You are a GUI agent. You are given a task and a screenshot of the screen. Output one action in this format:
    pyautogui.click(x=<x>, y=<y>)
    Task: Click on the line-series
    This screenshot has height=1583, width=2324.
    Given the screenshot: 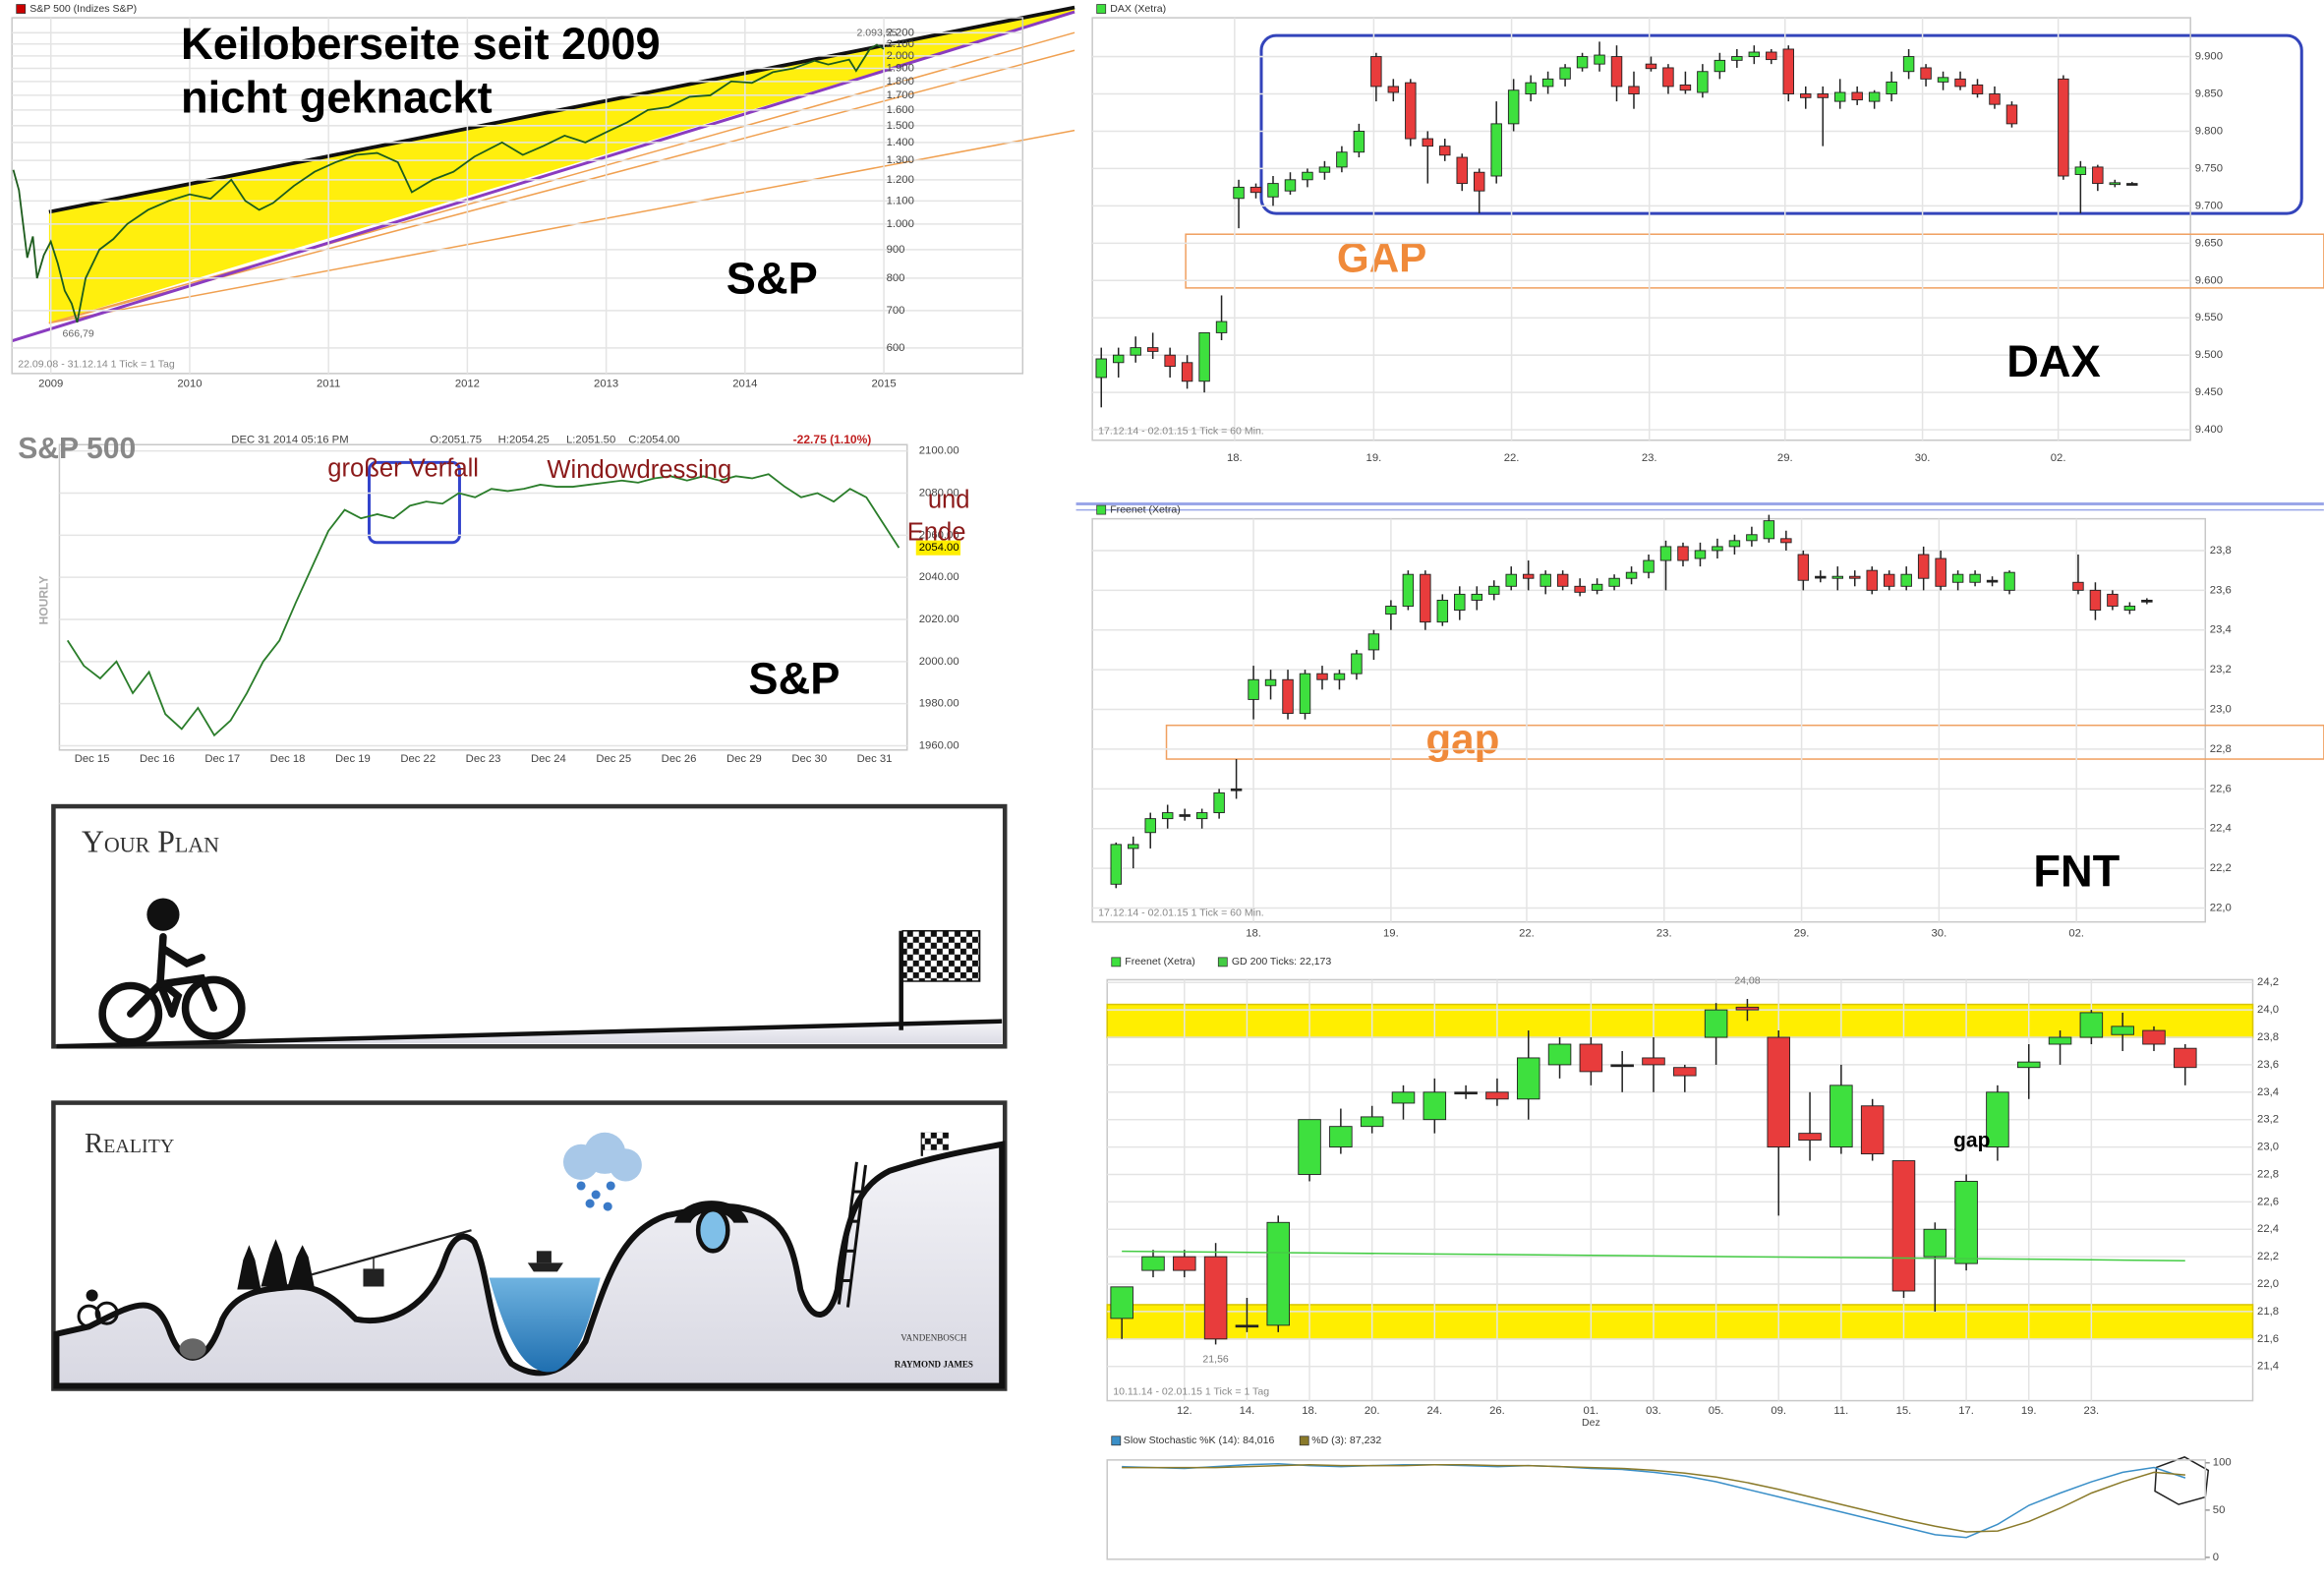 What is the action you would take?
    pyautogui.click(x=1653, y=1498)
    